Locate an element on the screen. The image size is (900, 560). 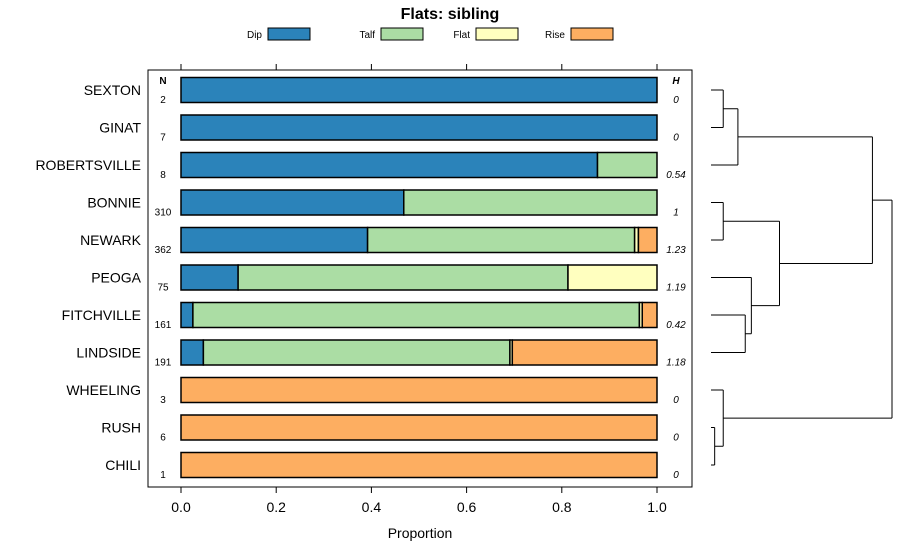
row-n-value: 1 is located at coordinates (163, 475).